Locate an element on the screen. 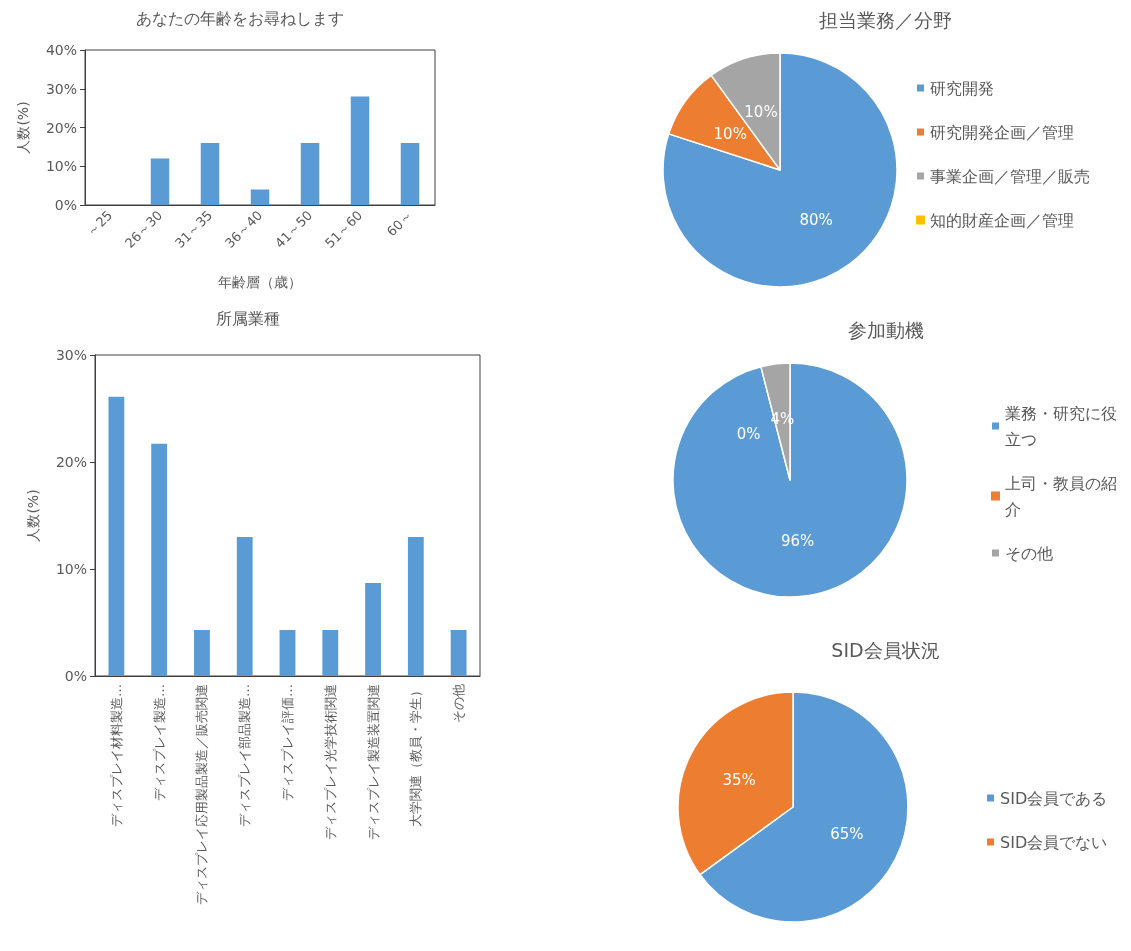 The width and height of the screenshot is (1131, 951). x-tick-label: 41～50 is located at coordinates (294, 229).